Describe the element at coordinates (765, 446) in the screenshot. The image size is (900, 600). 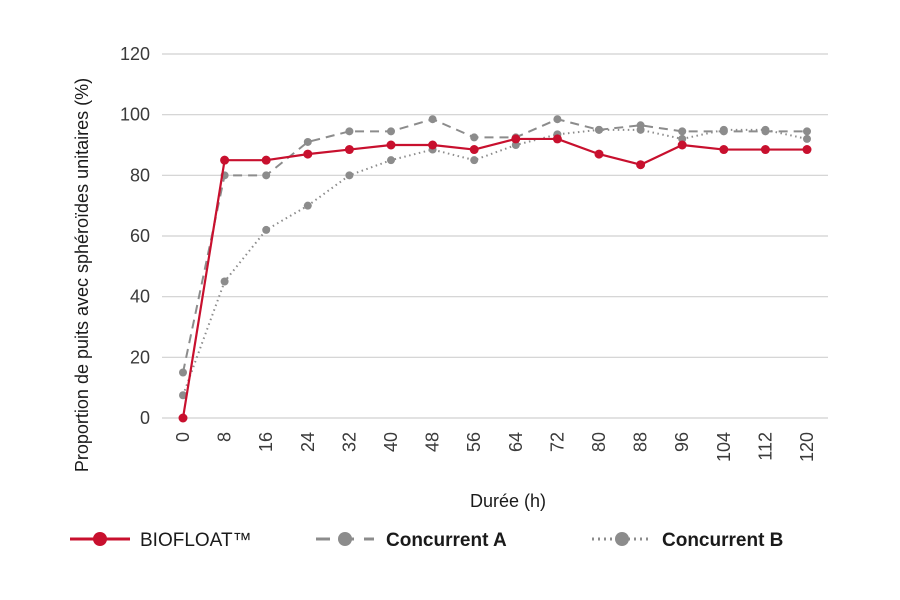
I see `x-tick-label: 112` at that location.